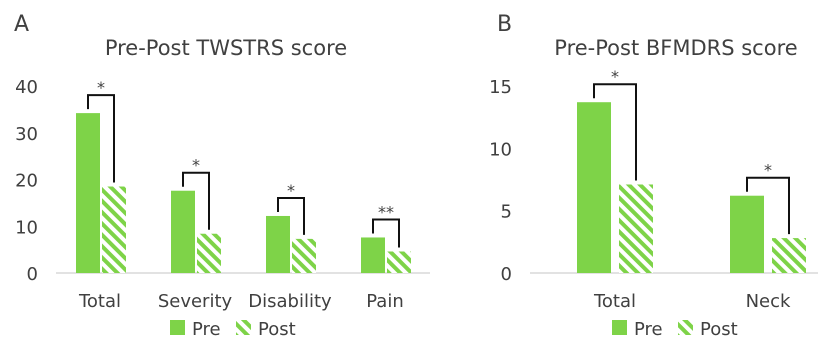 The height and width of the screenshot is (344, 831). What do you see at coordinates (768, 301) in the screenshot?
I see `x-tick-label: Neck` at bounding box center [768, 301].